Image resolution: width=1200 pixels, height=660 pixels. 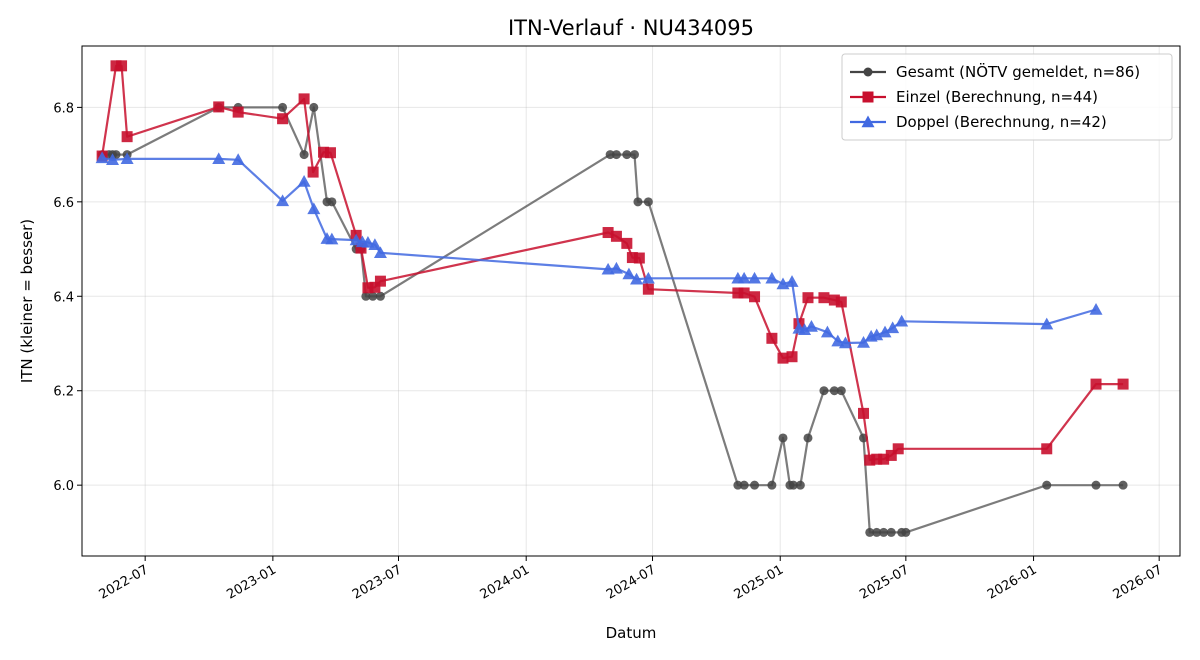 What do you see at coordinates (997, 97) in the screenshot?
I see `legend-label: Einzel (Berechnung, n=44)` at bounding box center [997, 97].